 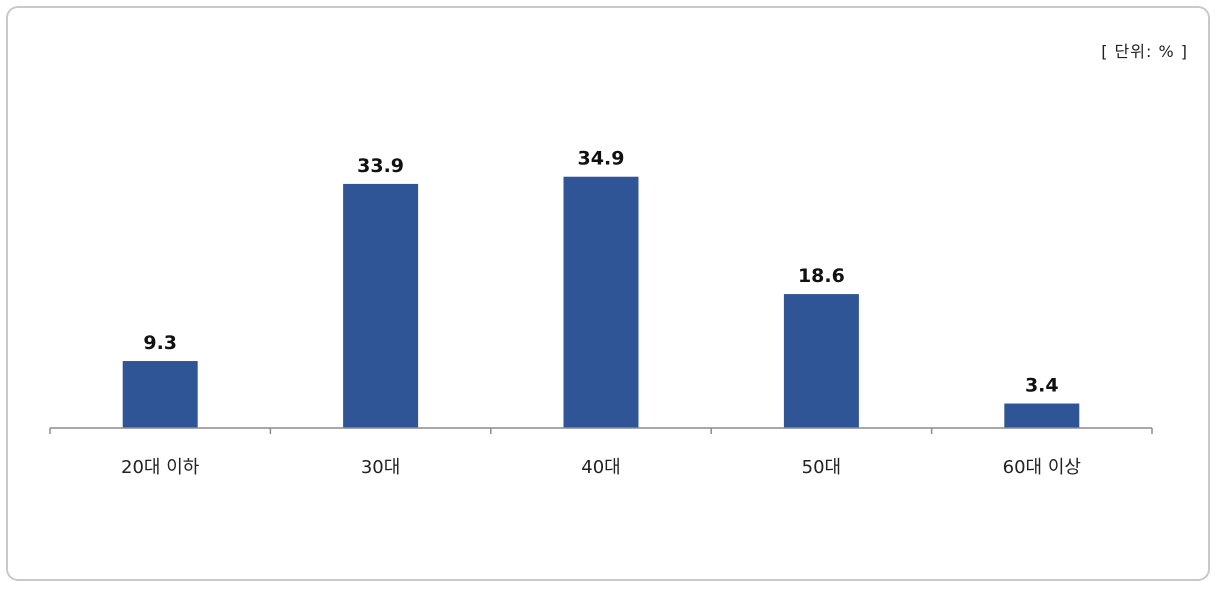 What do you see at coordinates (601, 431) in the screenshot?
I see `x-axis` at bounding box center [601, 431].